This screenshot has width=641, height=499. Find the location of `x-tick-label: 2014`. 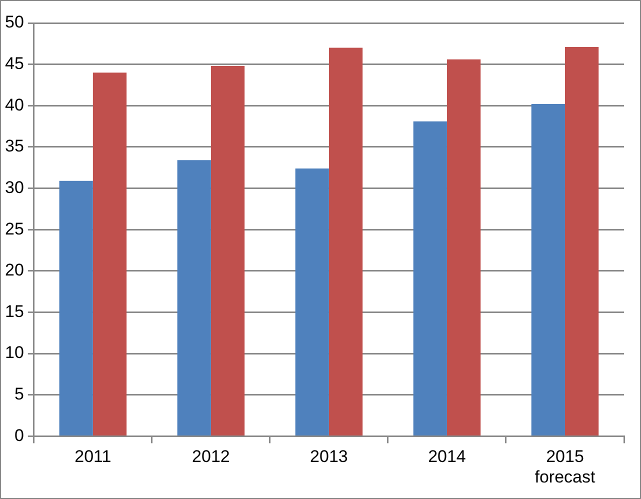

x-tick-label: 2014 is located at coordinates (447, 456).